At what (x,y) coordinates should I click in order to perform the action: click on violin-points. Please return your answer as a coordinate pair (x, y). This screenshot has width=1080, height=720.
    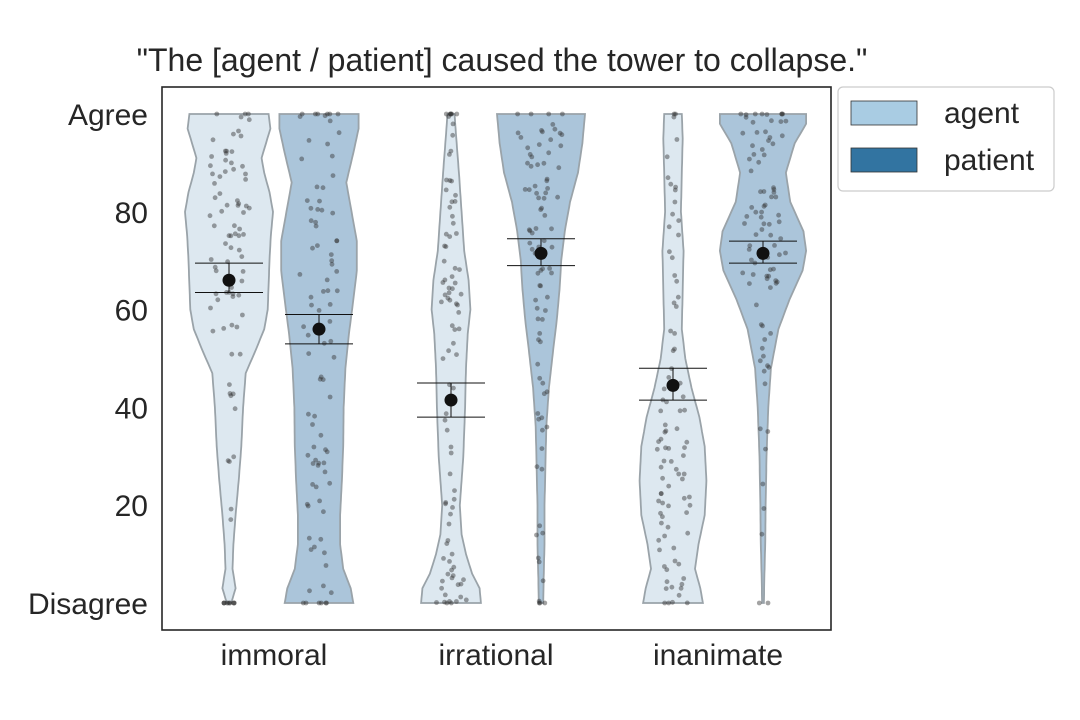
    Looking at the image, I should click on (540, 358).